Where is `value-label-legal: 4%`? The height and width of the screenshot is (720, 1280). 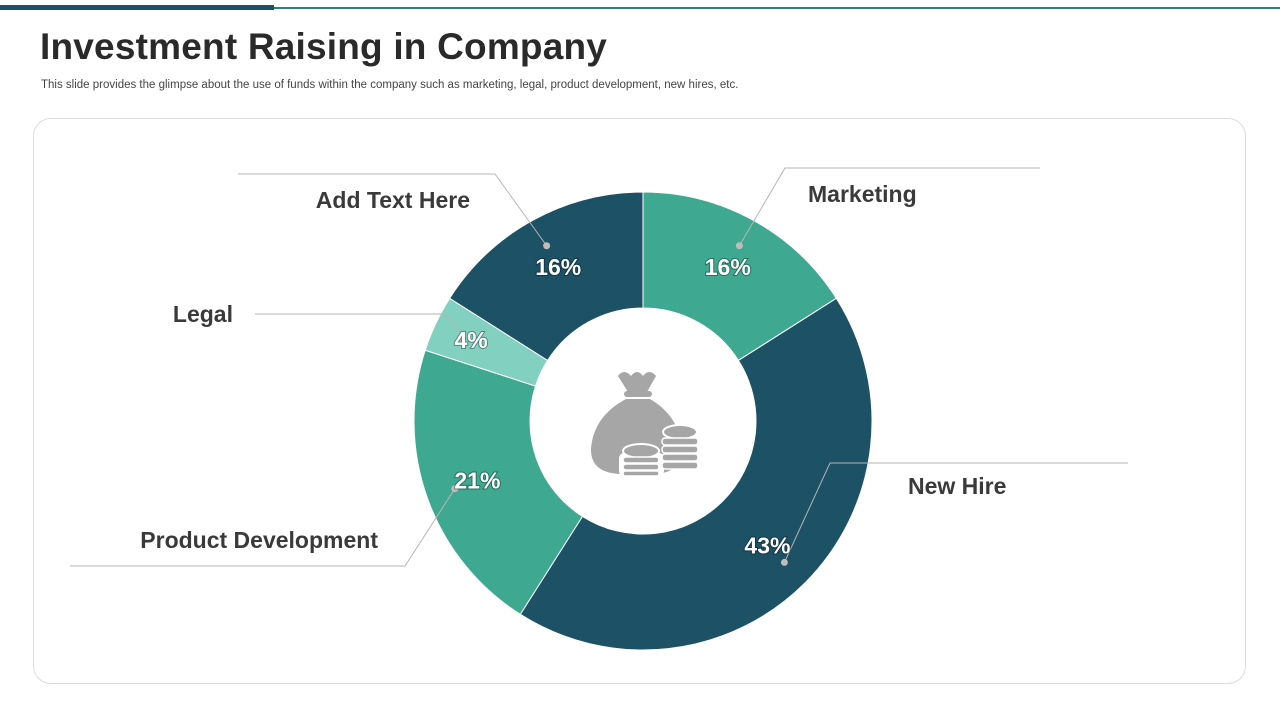
value-label-legal: 4% is located at coordinates (470, 340).